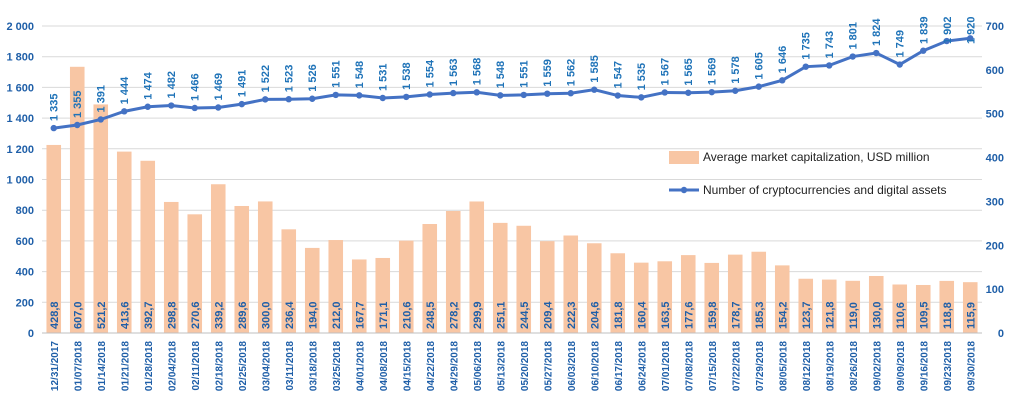 The width and height of the screenshot is (1011, 416). What do you see at coordinates (760, 315) in the screenshot?
I see `bar-value-label: 185,3` at bounding box center [760, 315].